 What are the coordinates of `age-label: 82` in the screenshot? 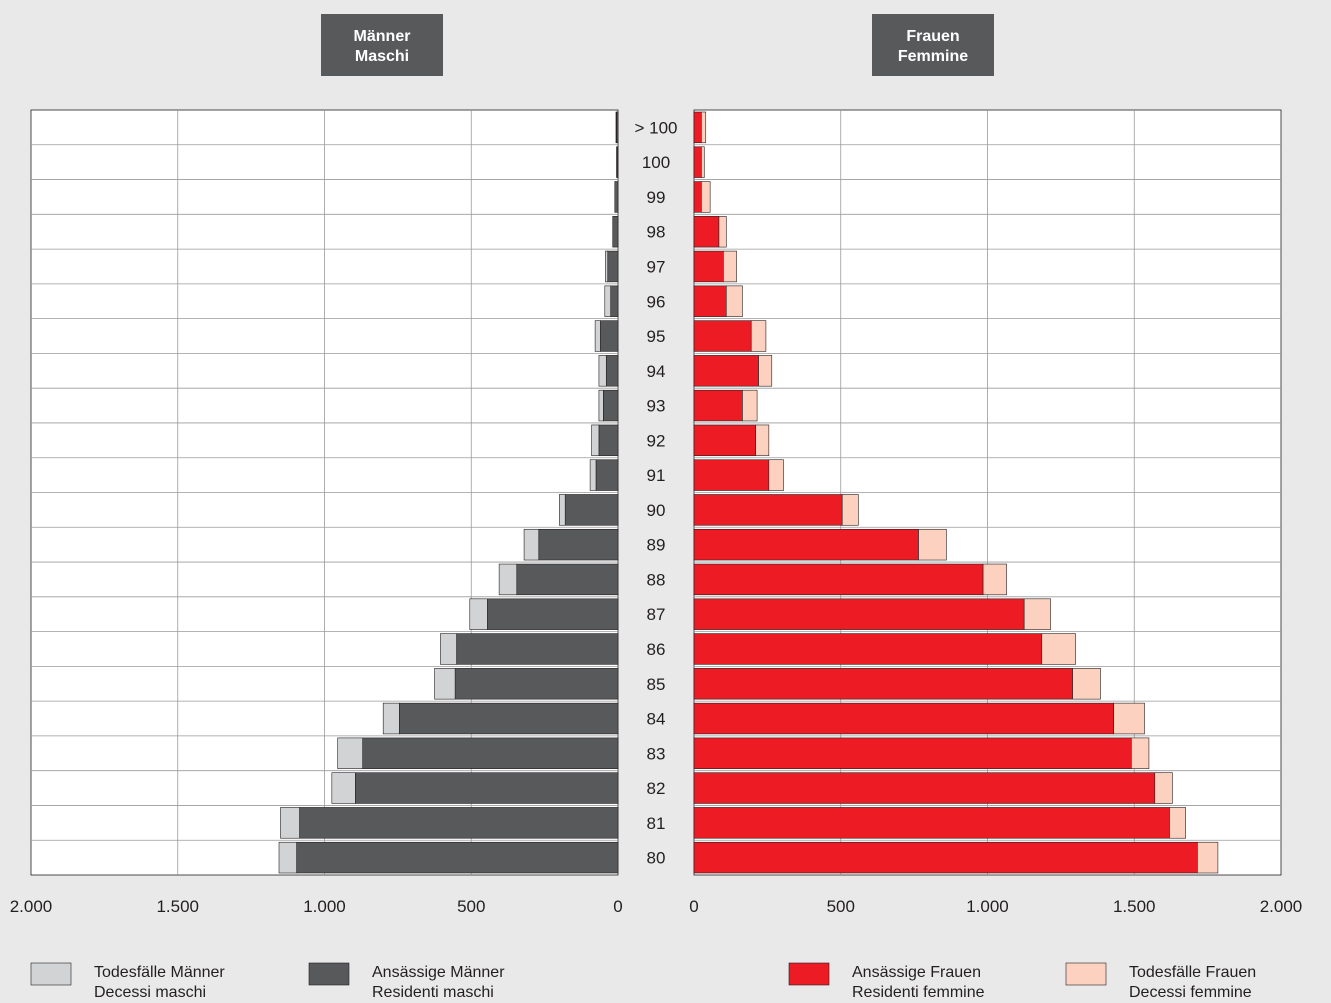 It's located at (656, 788).